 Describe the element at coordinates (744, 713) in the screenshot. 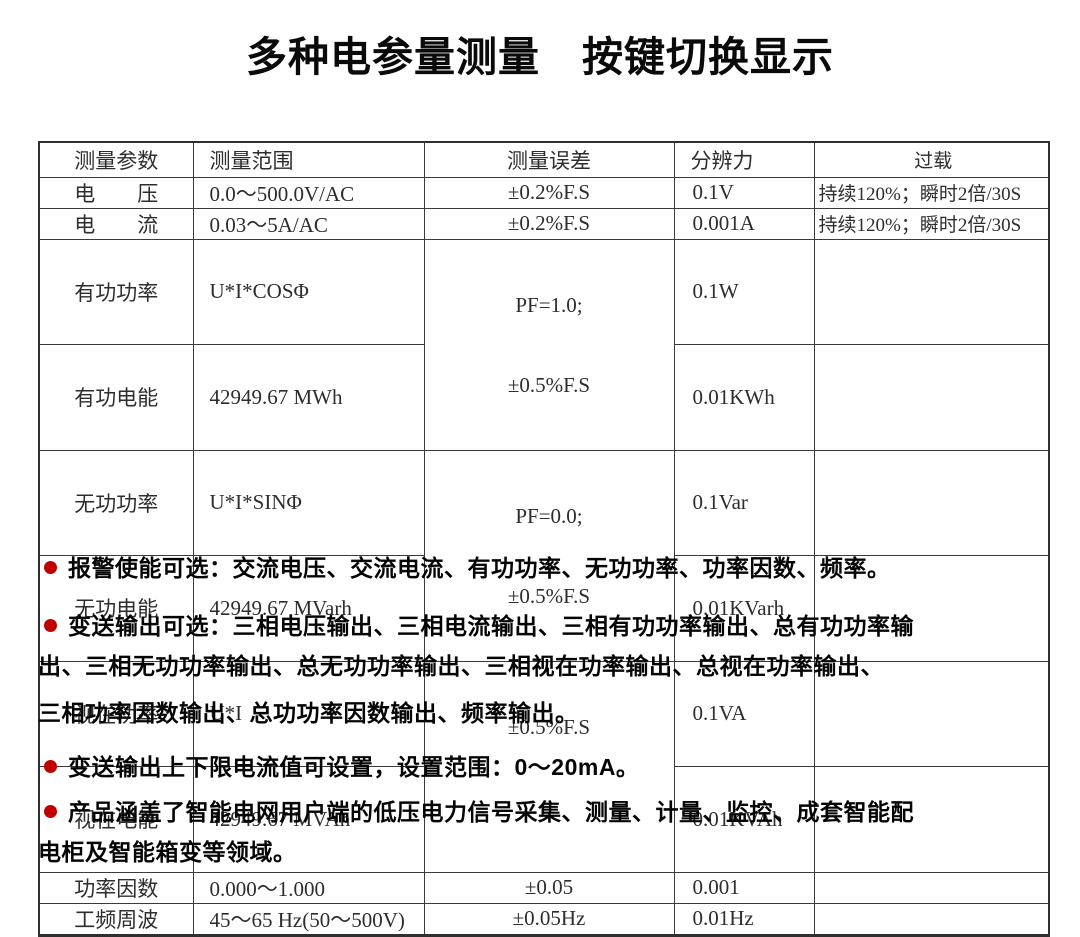

I see `cell-resolution: 0.1VA` at that location.